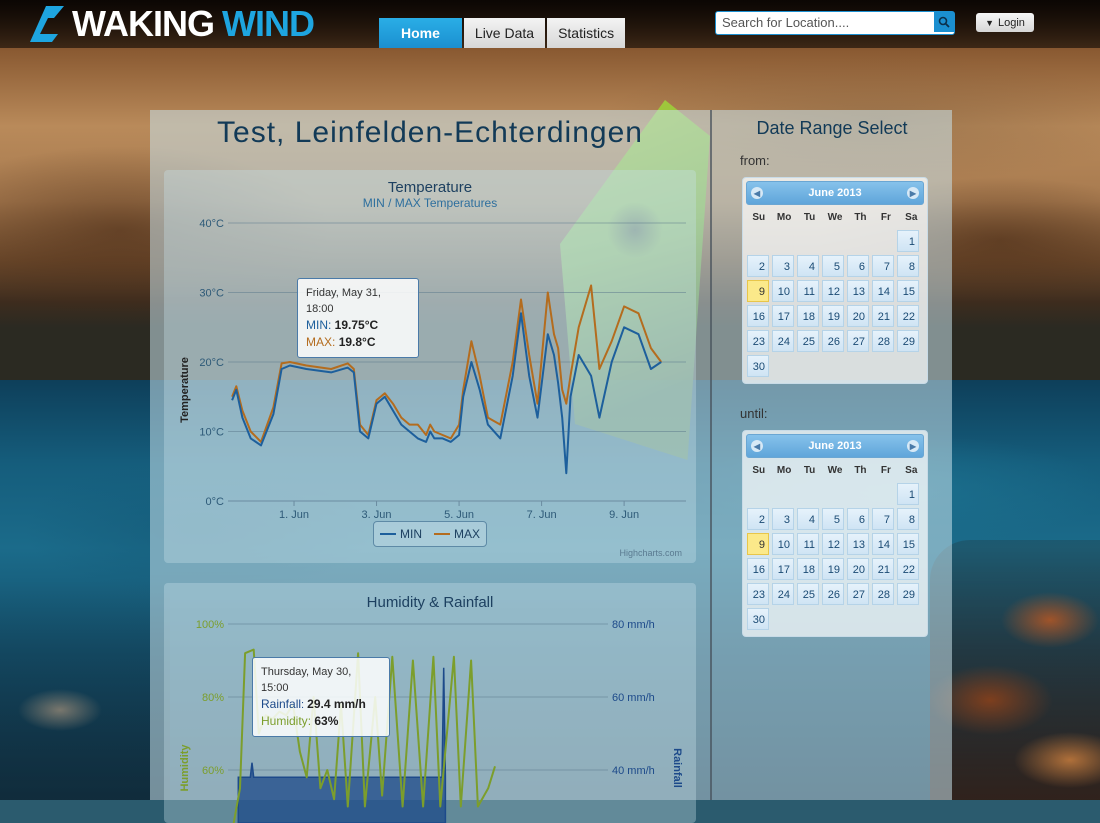  Describe the element at coordinates (343, 301) in the screenshot. I see `tooltip-date: Friday, May 31, 18:00` at that location.